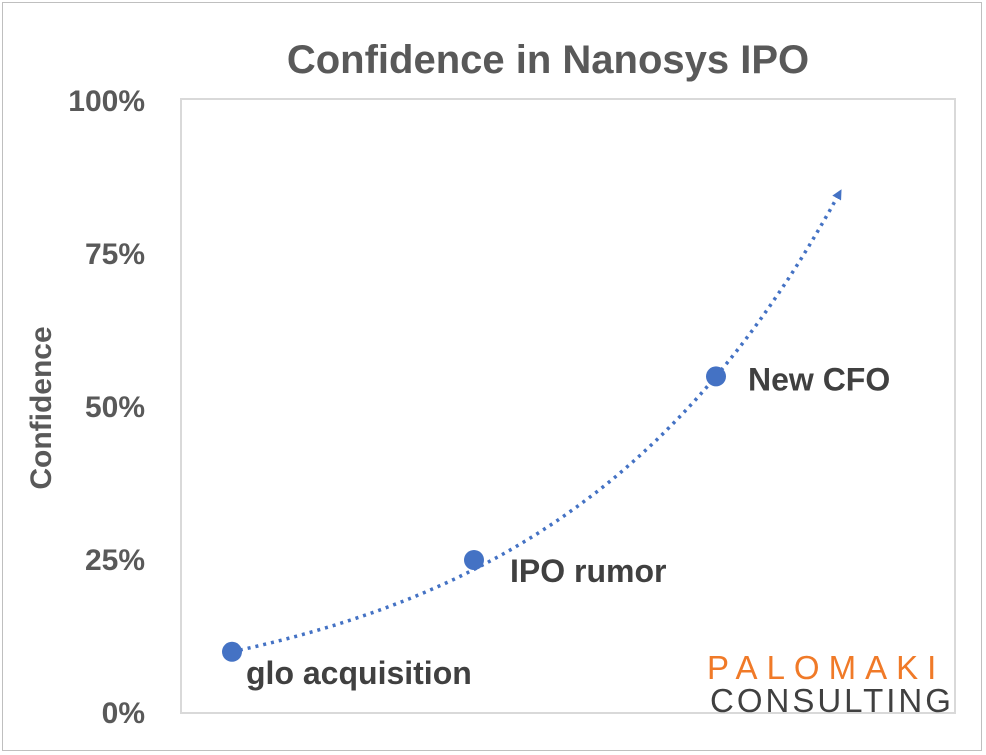 The height and width of the screenshot is (755, 986). I want to click on y-tick-label: 0%, so click(123, 713).